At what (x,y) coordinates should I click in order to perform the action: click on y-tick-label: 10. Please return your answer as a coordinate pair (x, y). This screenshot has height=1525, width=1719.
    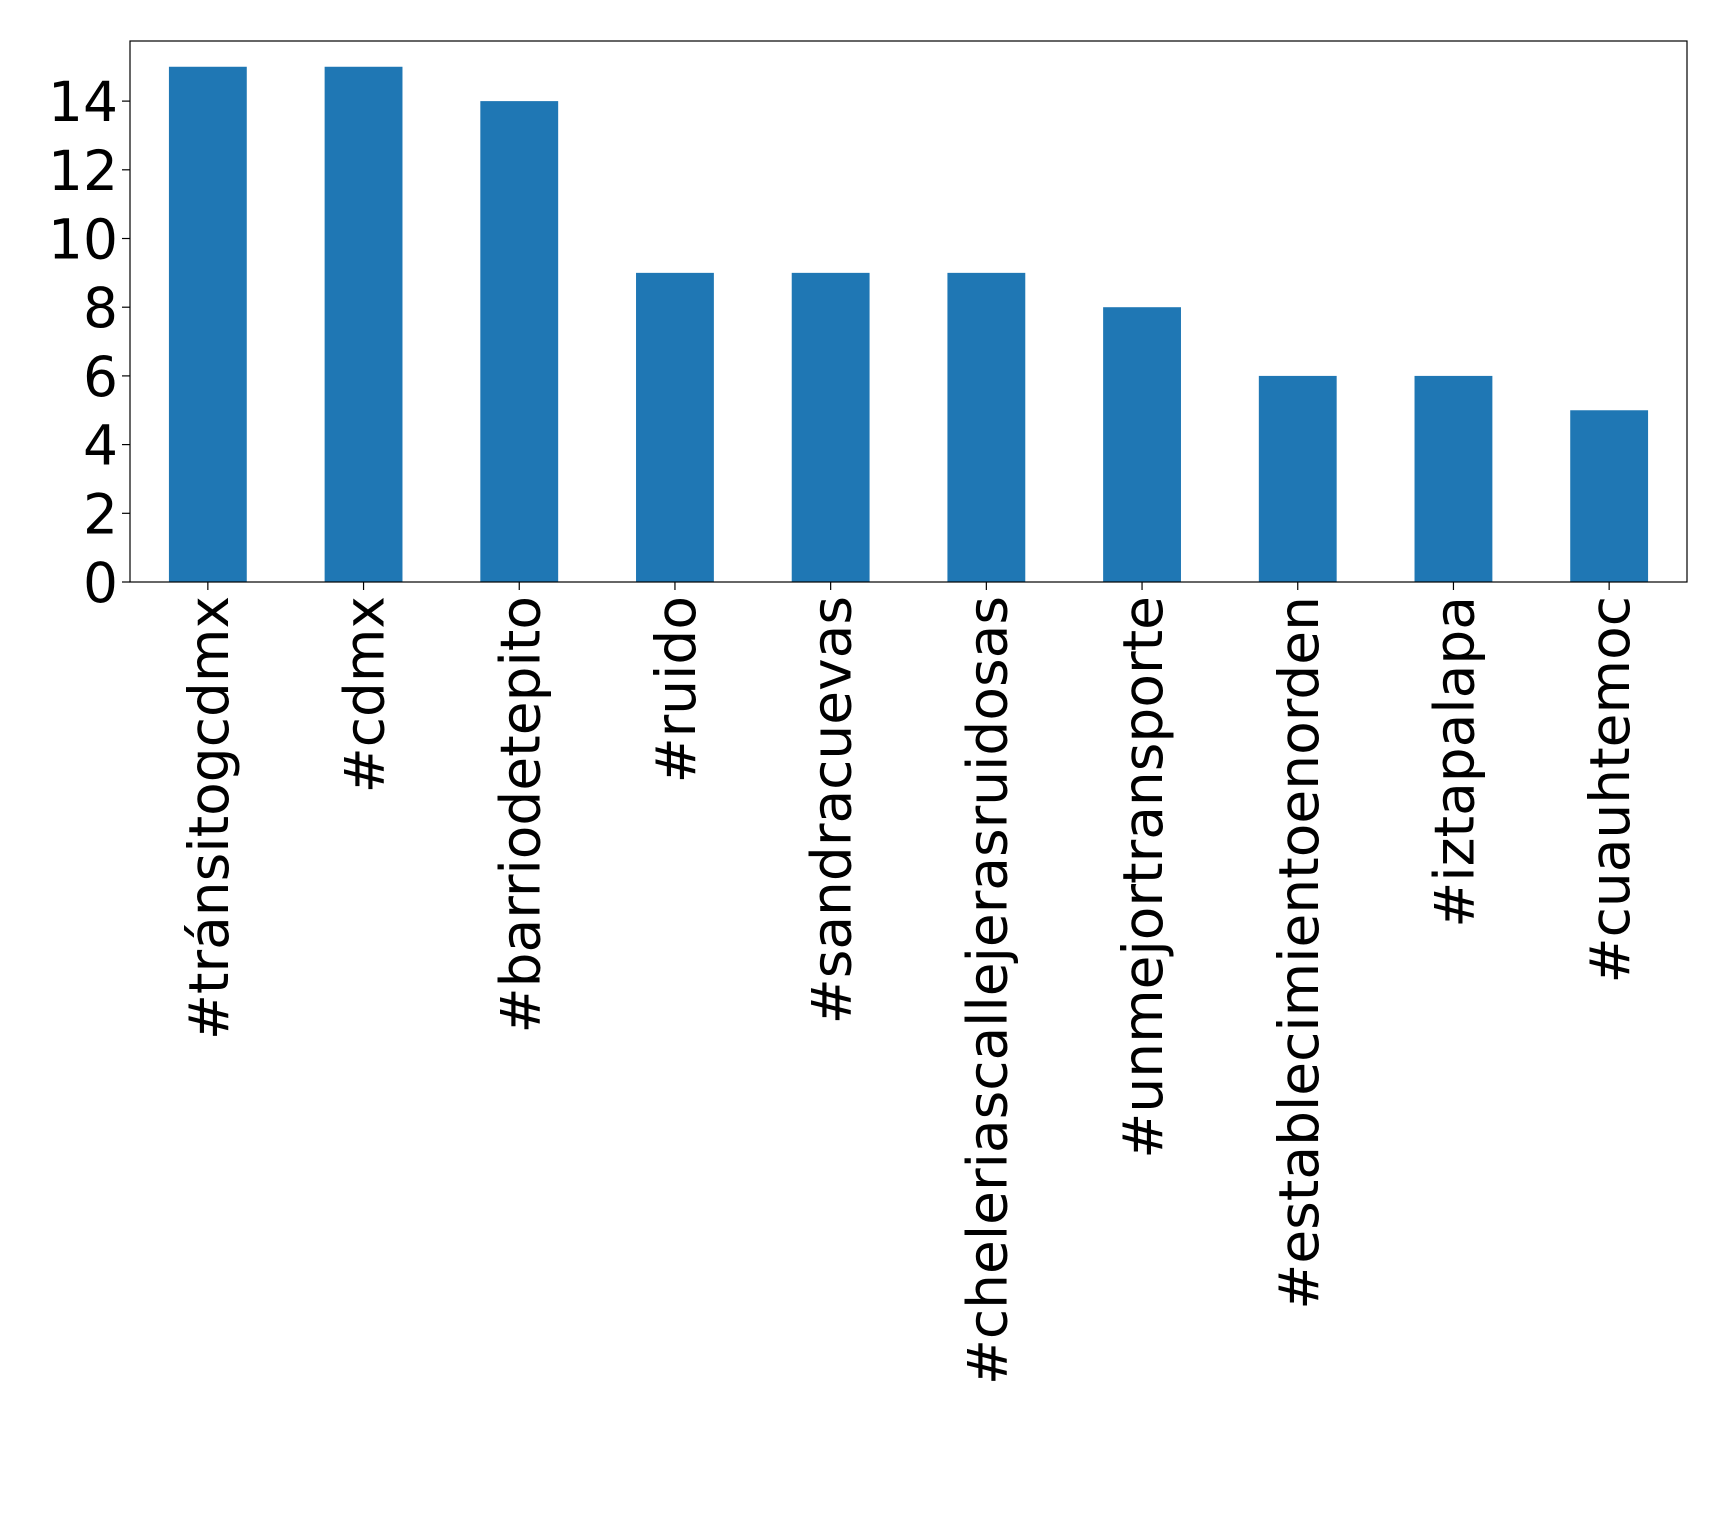
    Looking at the image, I should click on (83, 240).